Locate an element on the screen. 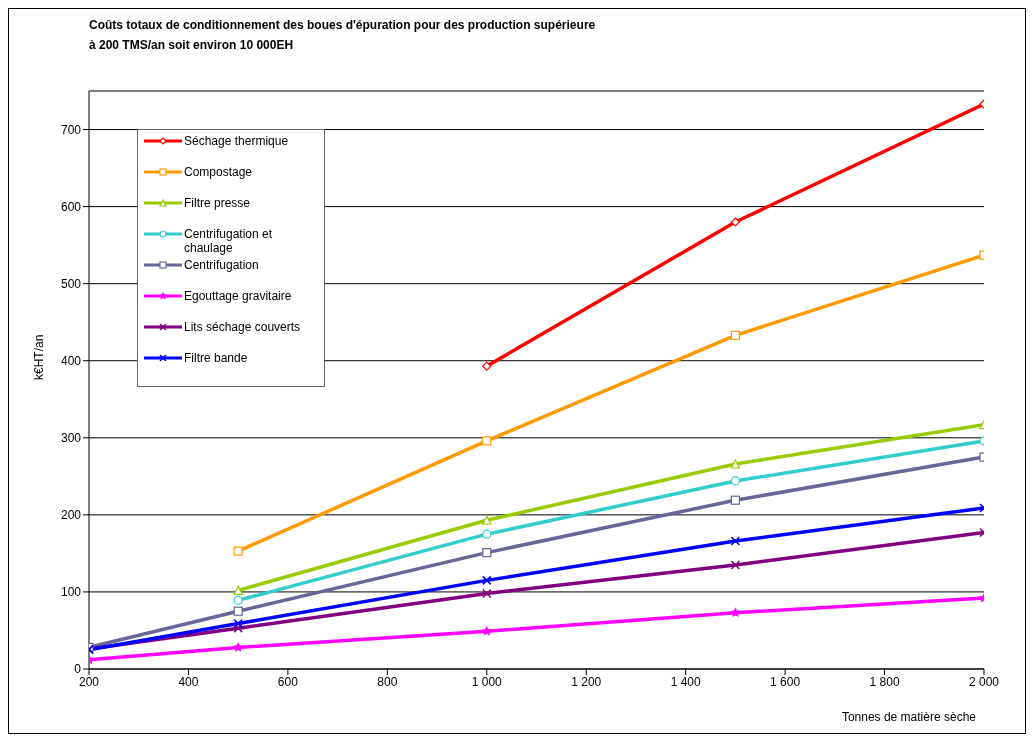 This screenshot has height=746, width=1036. legend-label: Lits séchage couverts is located at coordinates (242, 327).